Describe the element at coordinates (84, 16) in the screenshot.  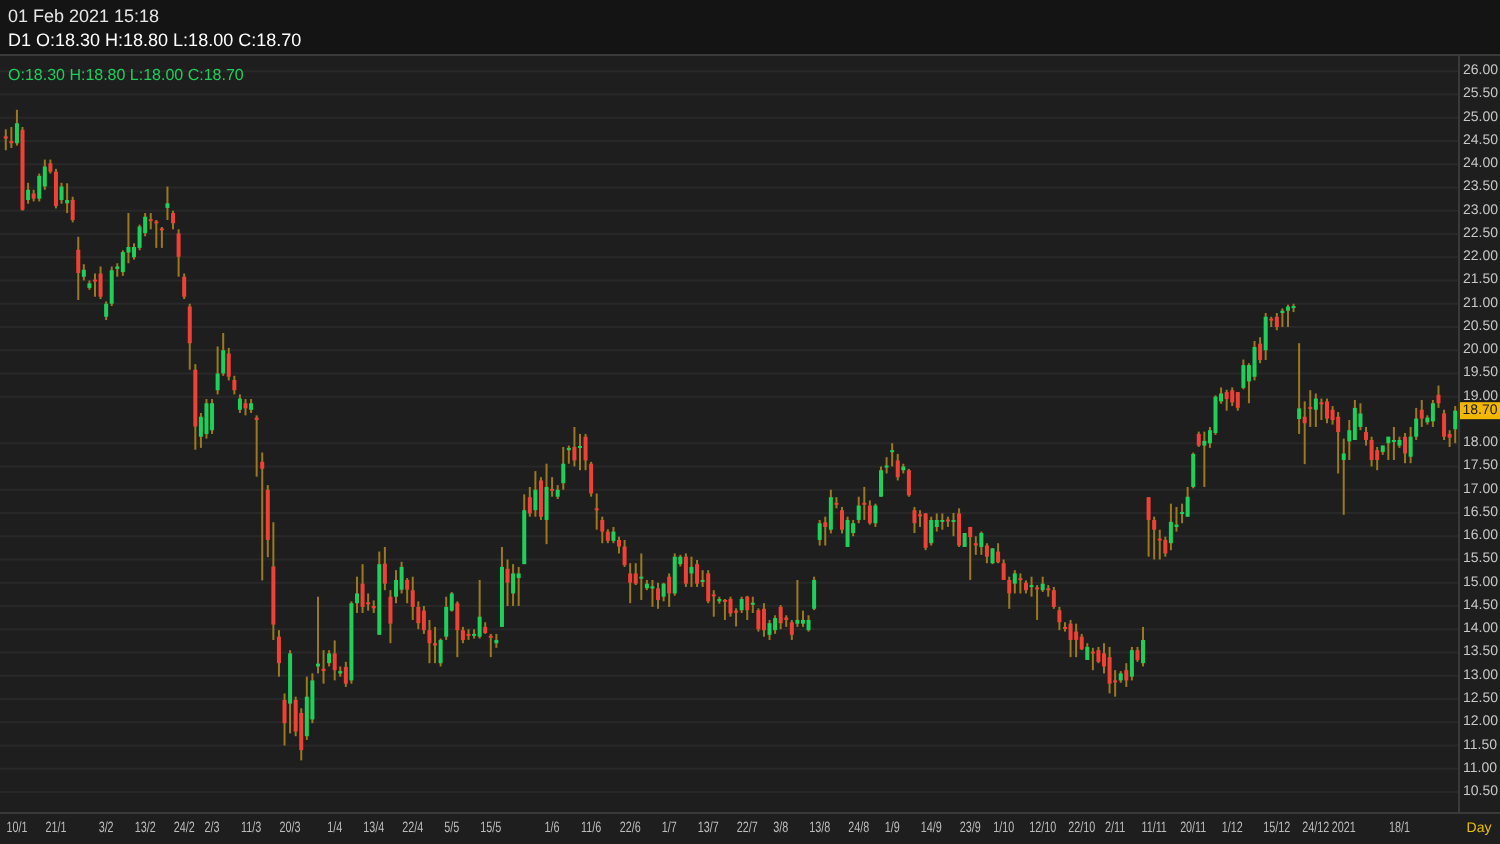
I see `chart-title: 01 Feb 2021 15:18` at that location.